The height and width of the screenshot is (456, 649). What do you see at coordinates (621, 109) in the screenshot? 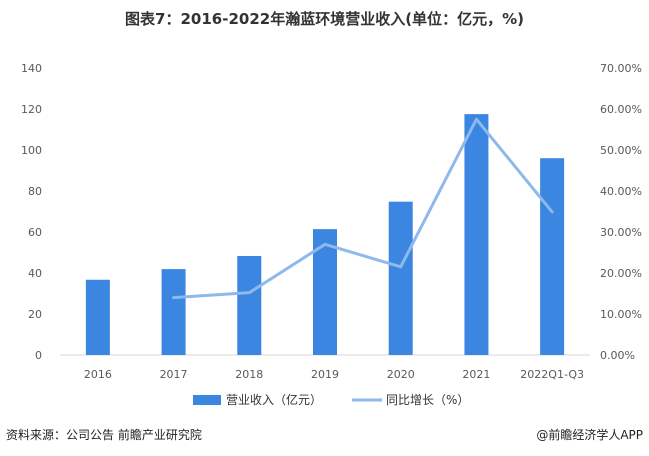
I see `right-tick-label: 60.00%` at bounding box center [621, 109].